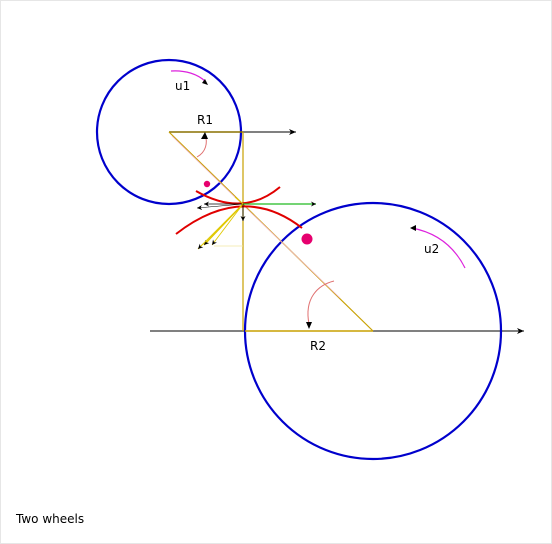 Image resolution: width=552 pixels, height=544 pixels. I want to click on label-u1: u1, so click(182, 86).